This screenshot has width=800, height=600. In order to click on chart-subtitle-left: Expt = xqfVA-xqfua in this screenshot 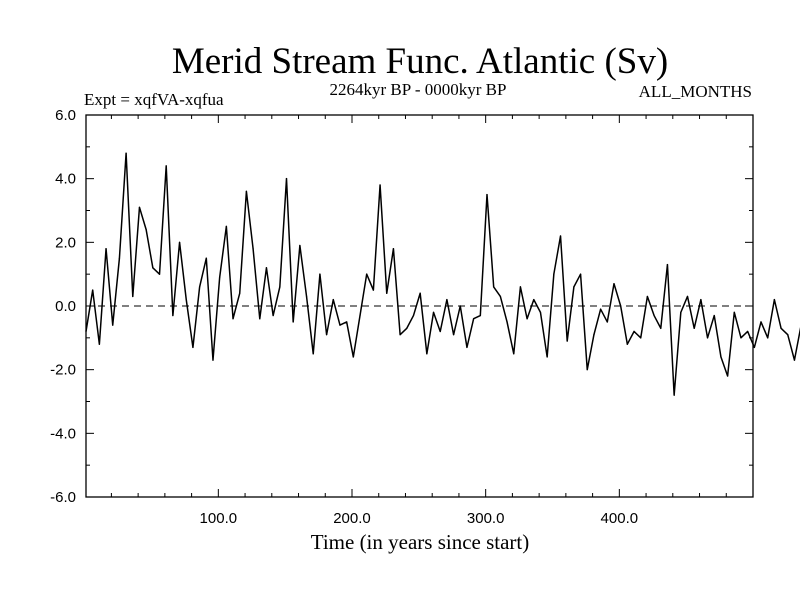, I will do `click(154, 99)`.